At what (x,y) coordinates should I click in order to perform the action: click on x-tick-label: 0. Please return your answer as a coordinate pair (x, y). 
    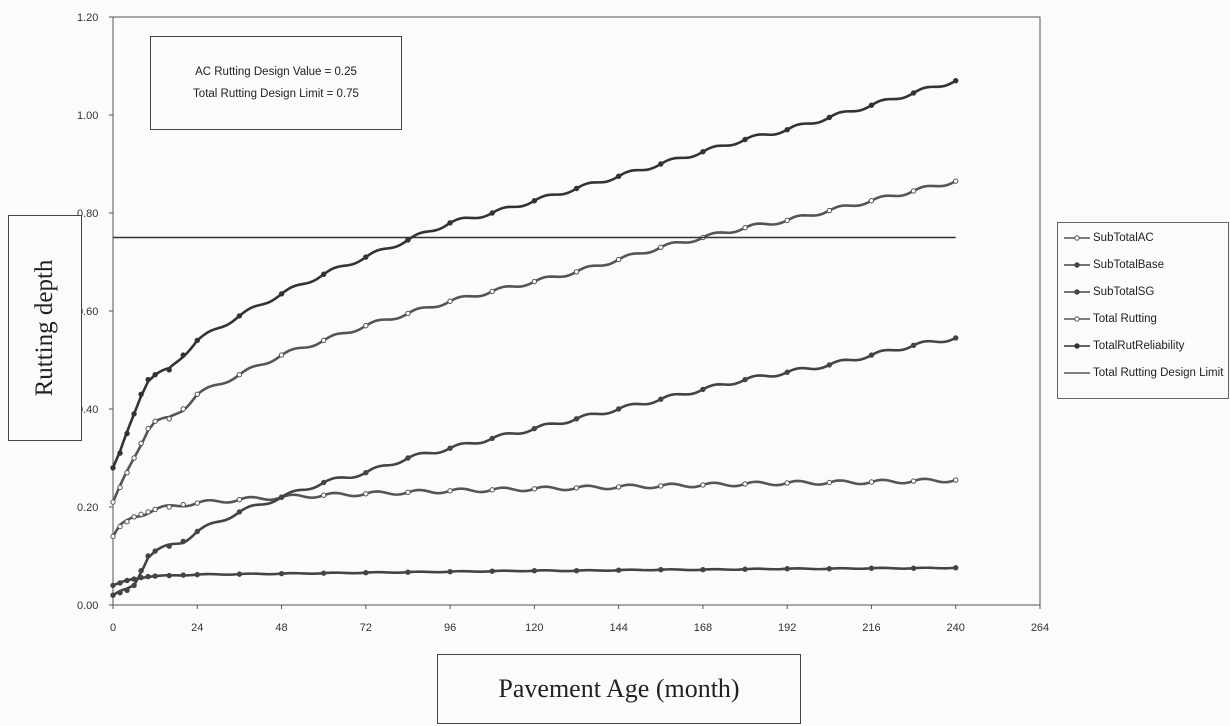
    Looking at the image, I should click on (113, 628).